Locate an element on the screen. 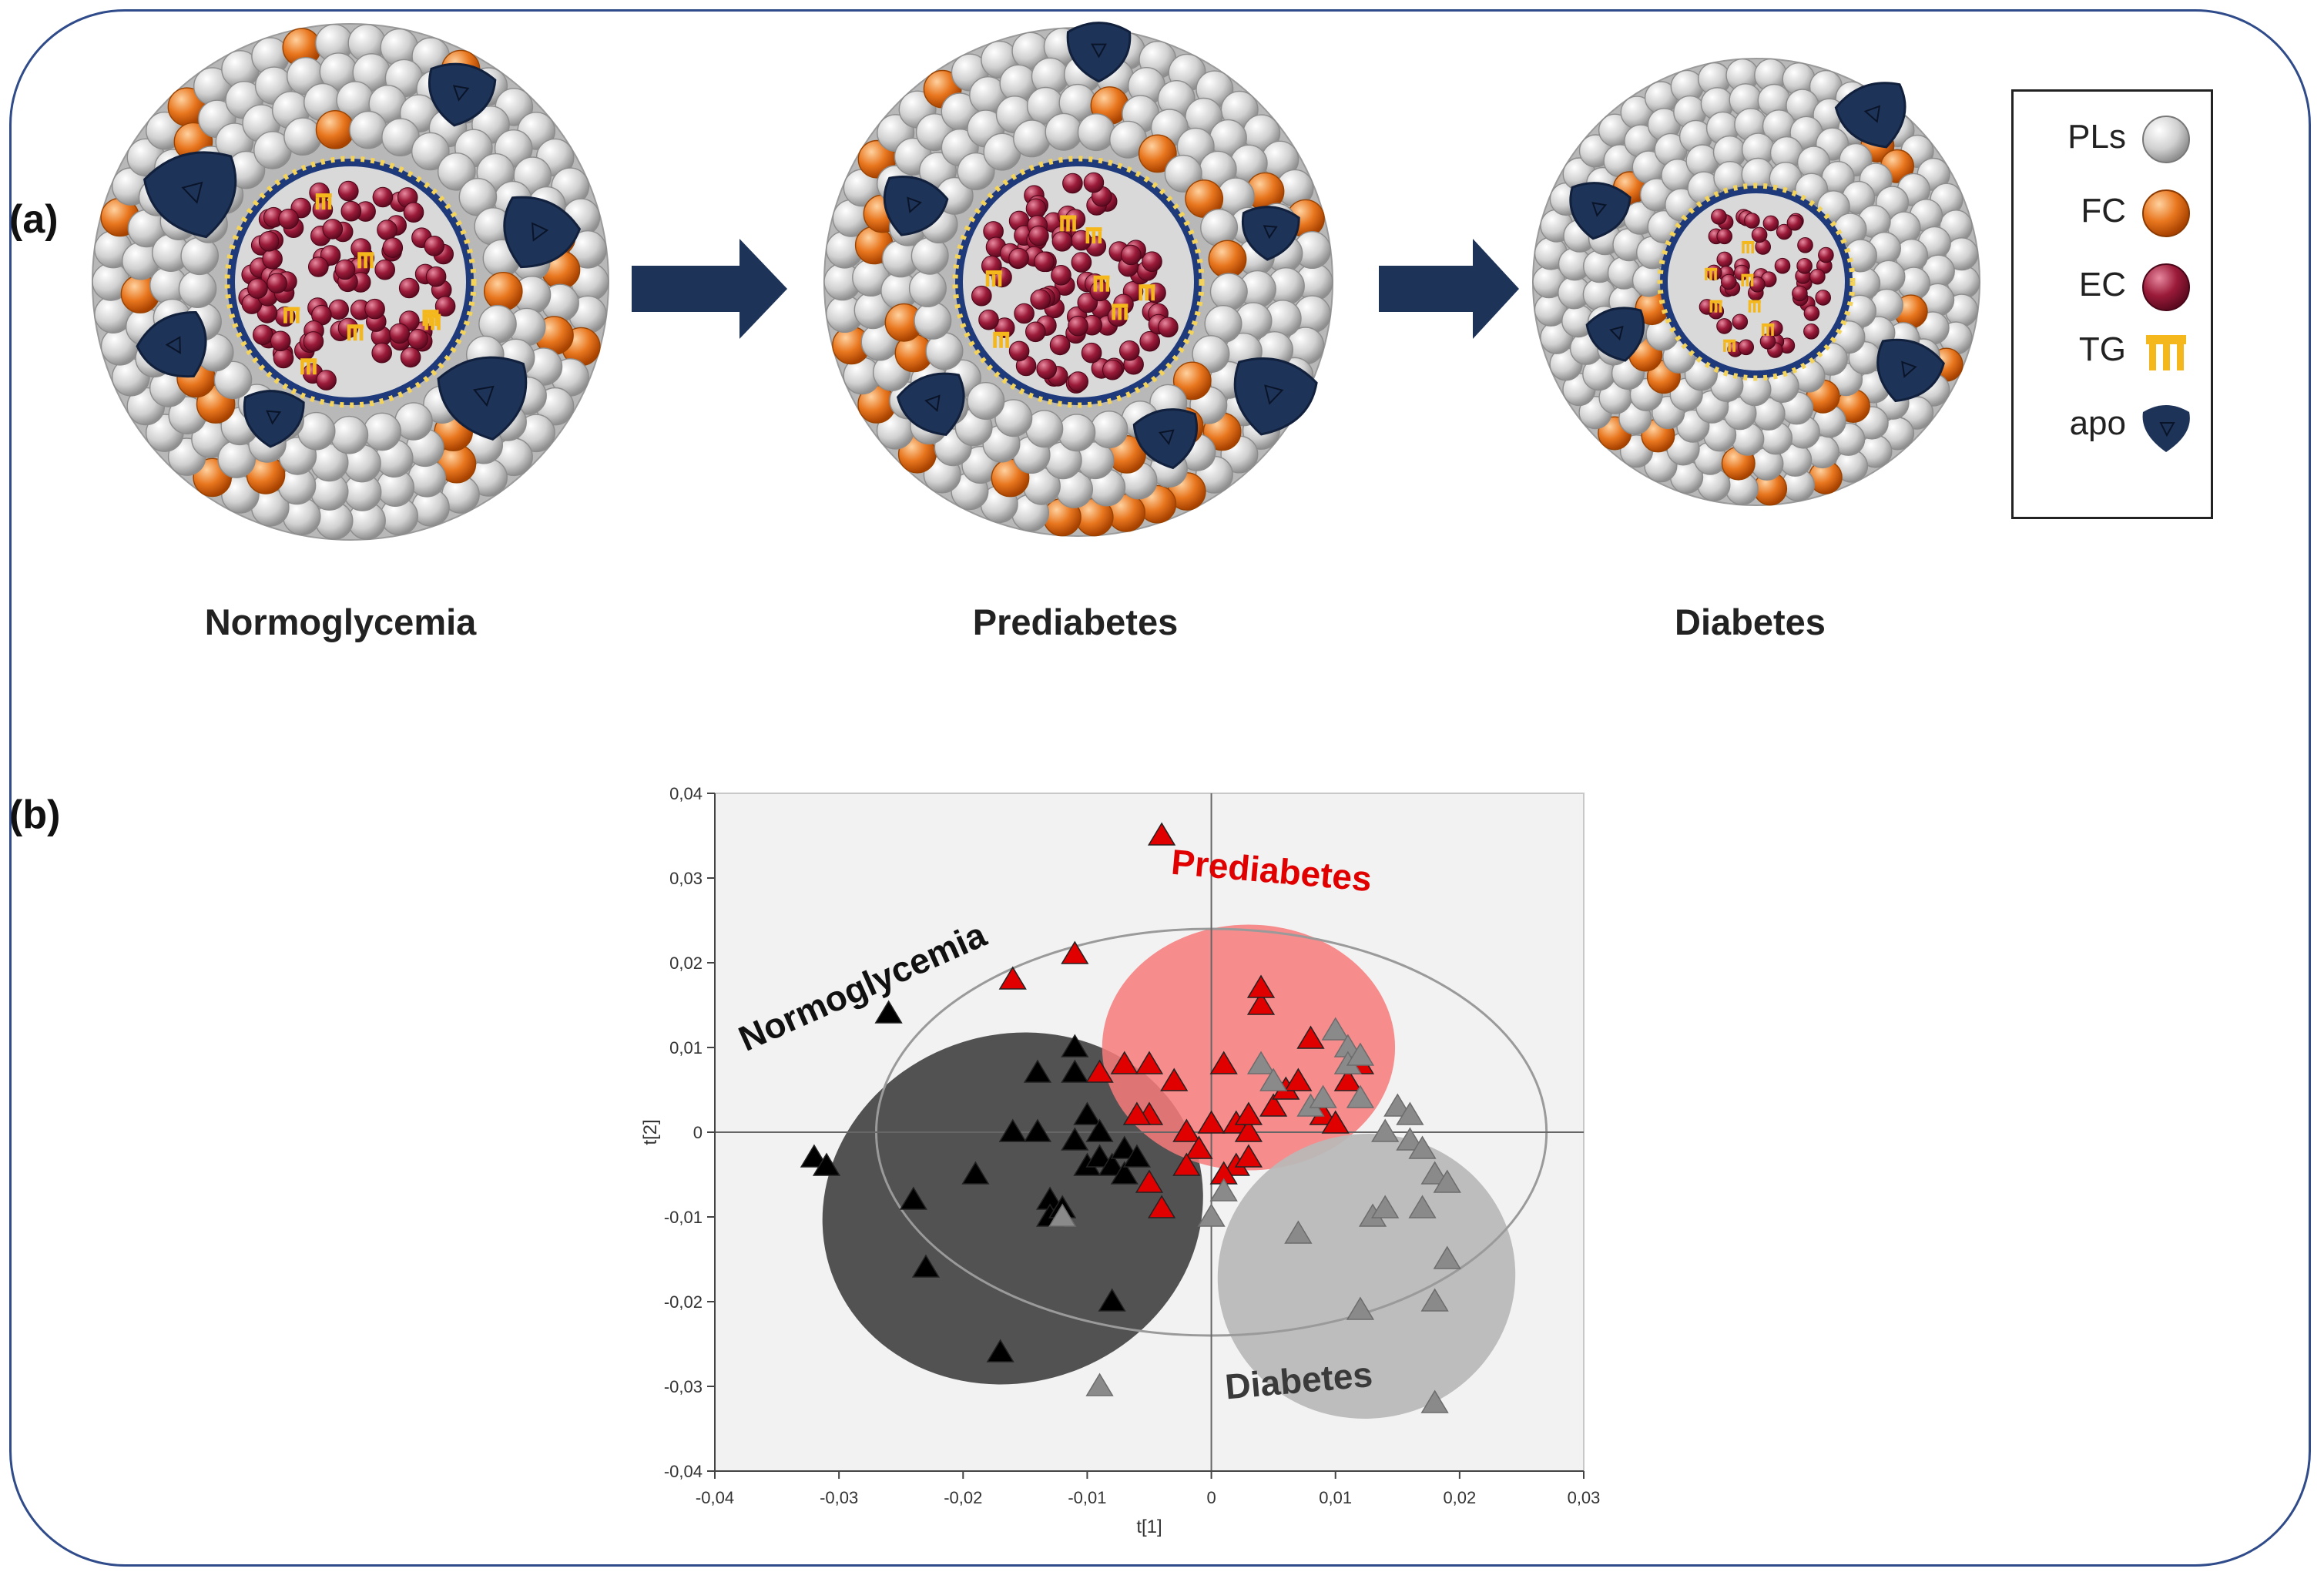 This screenshot has width=2324, height=1582. ellipse-diabetes is located at coordinates (1366, 1276).